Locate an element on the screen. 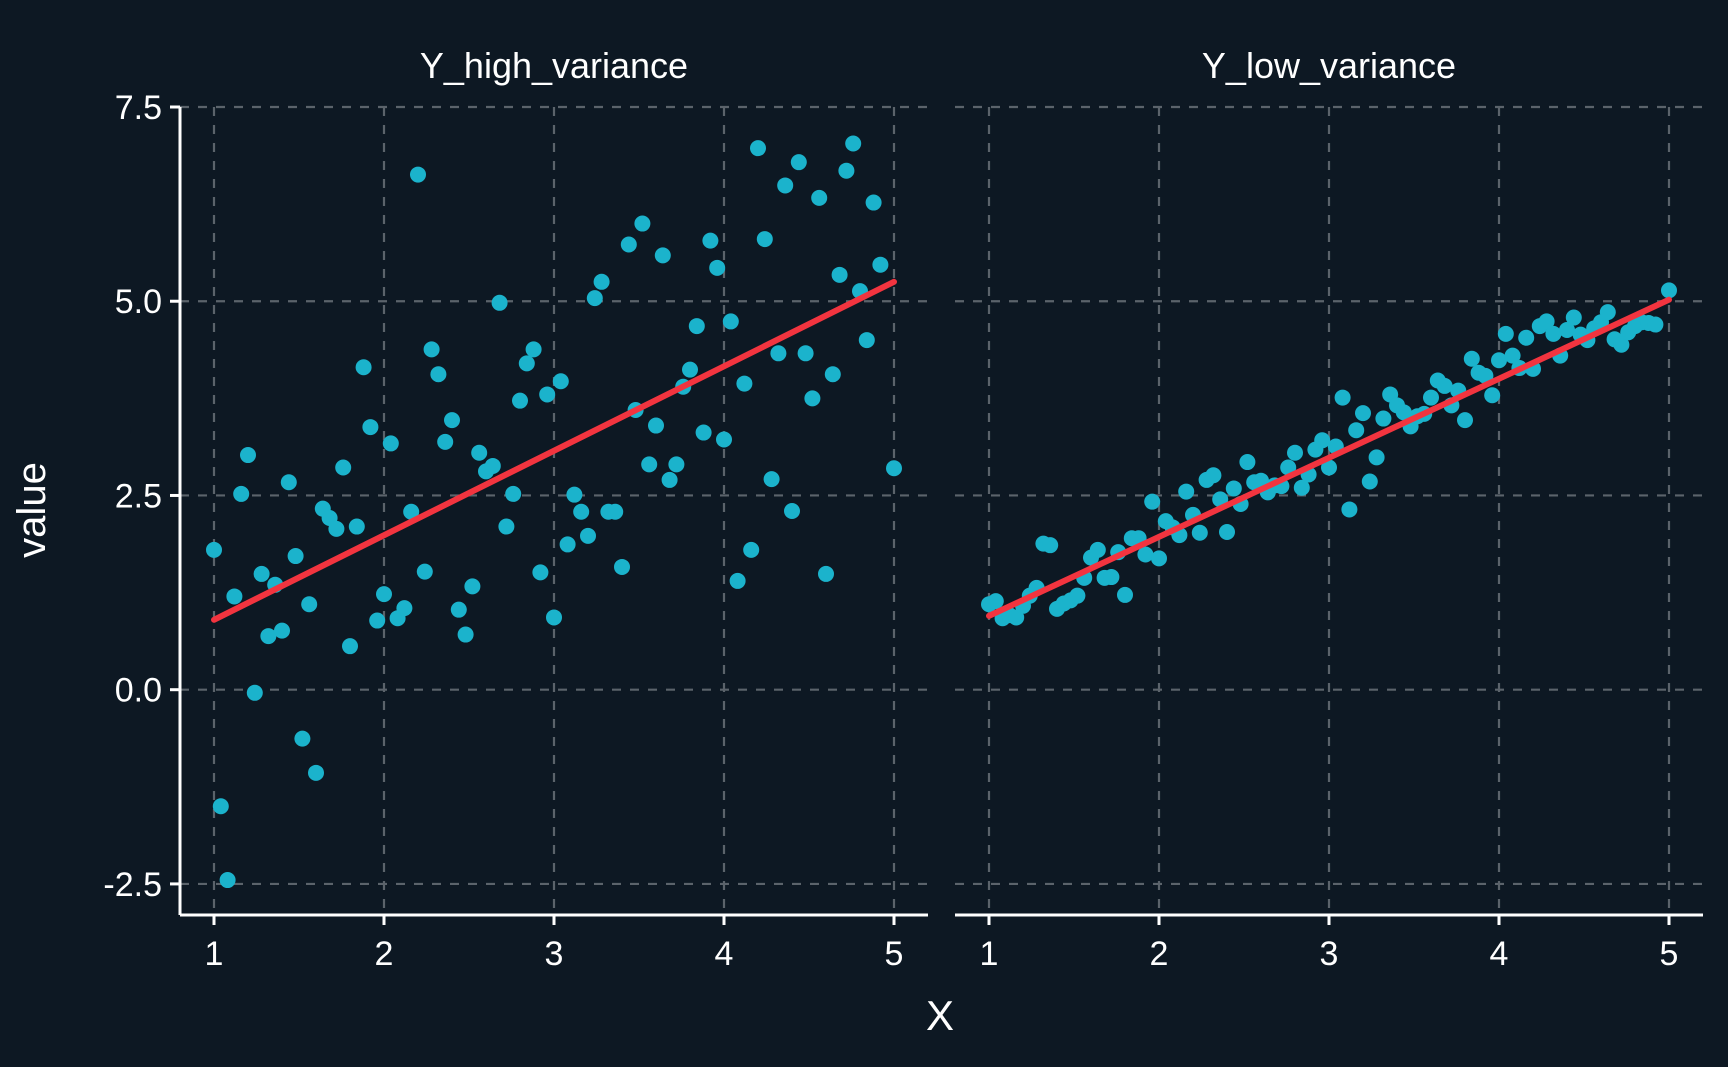  y-axis-title: value is located at coordinates (32, 510).